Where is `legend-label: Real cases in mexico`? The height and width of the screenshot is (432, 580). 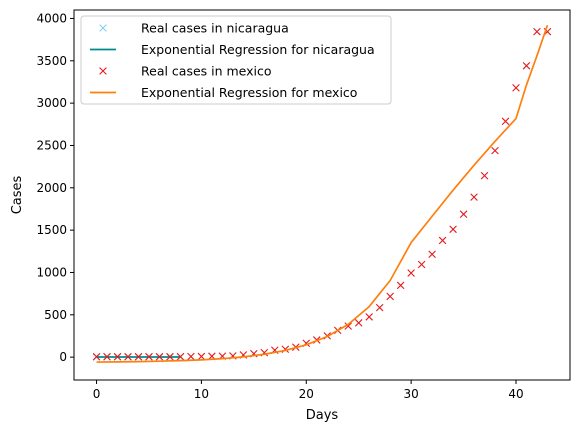 legend-label: Real cases in mexico is located at coordinates (206, 71).